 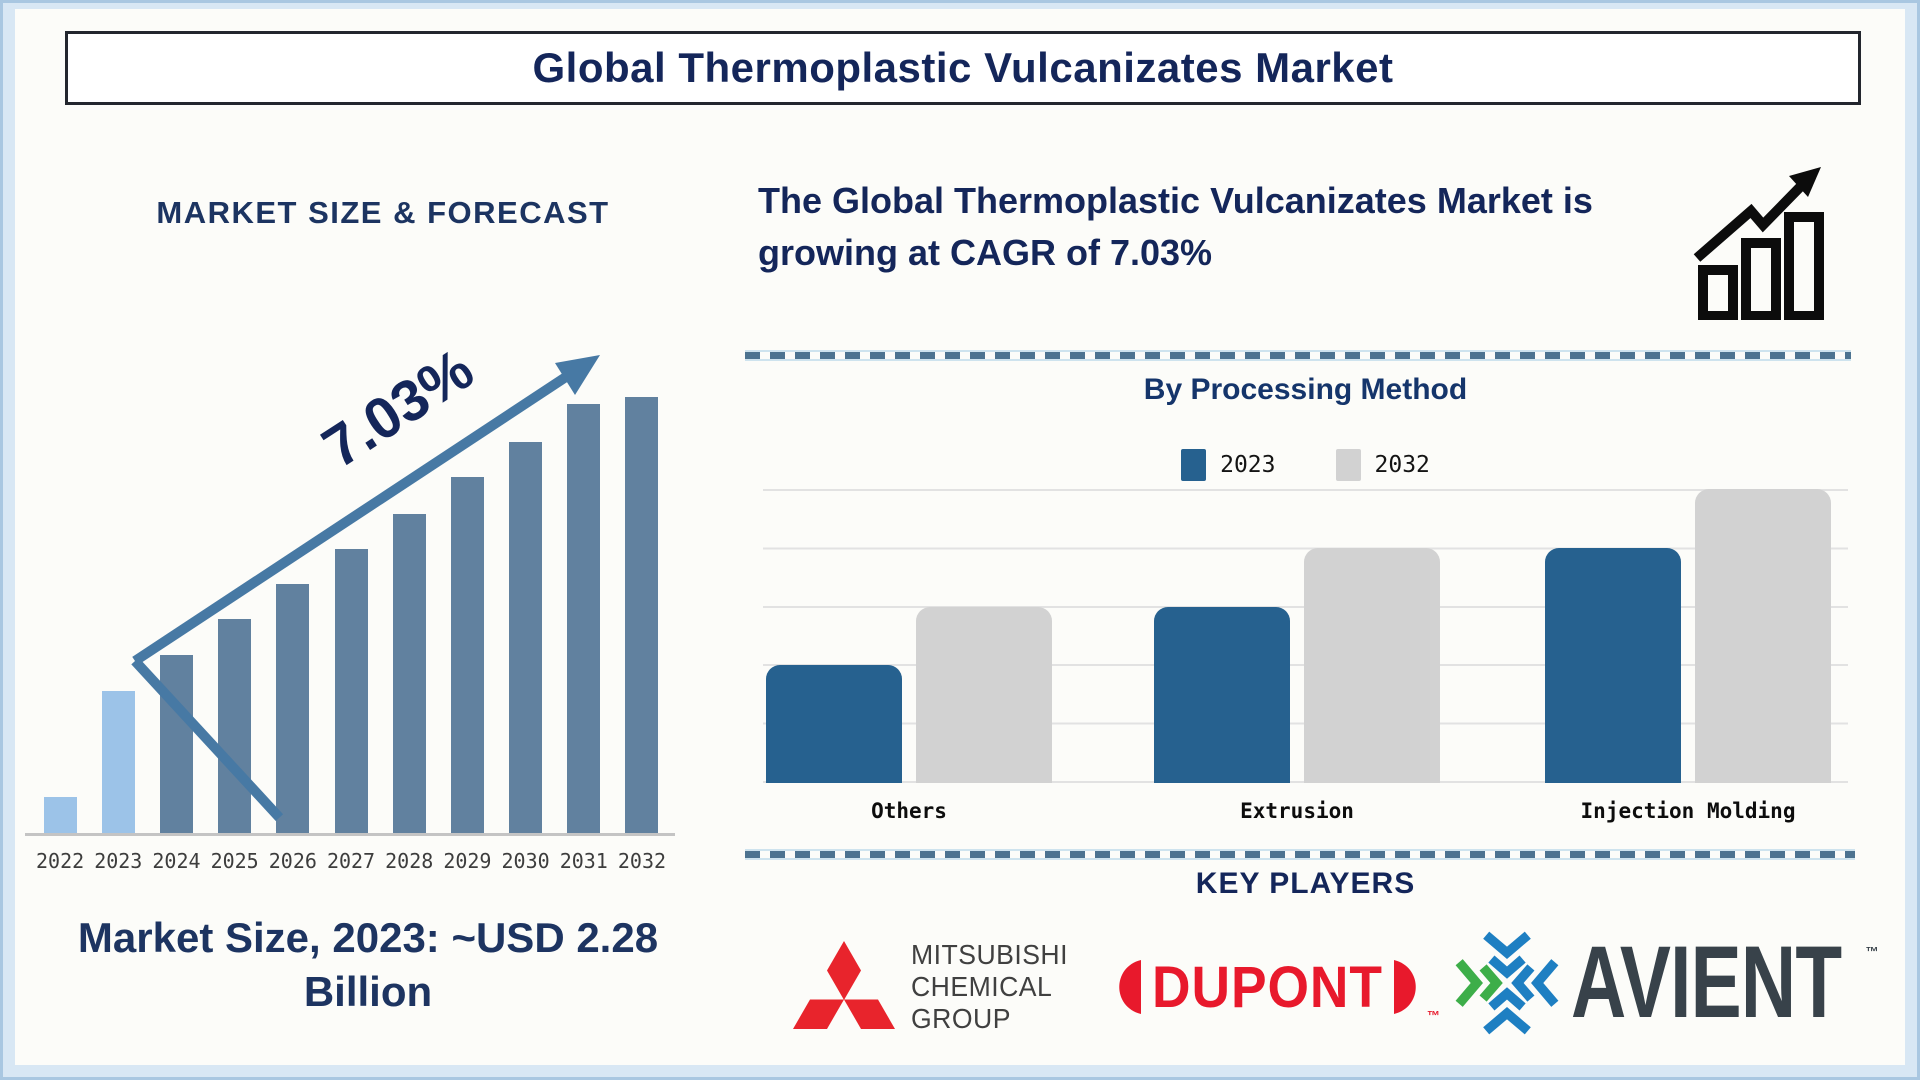 I want to click on mitsubishi-logo-text: MITSUBISHI CHEMICAL GROUP, so click(x=989, y=987).